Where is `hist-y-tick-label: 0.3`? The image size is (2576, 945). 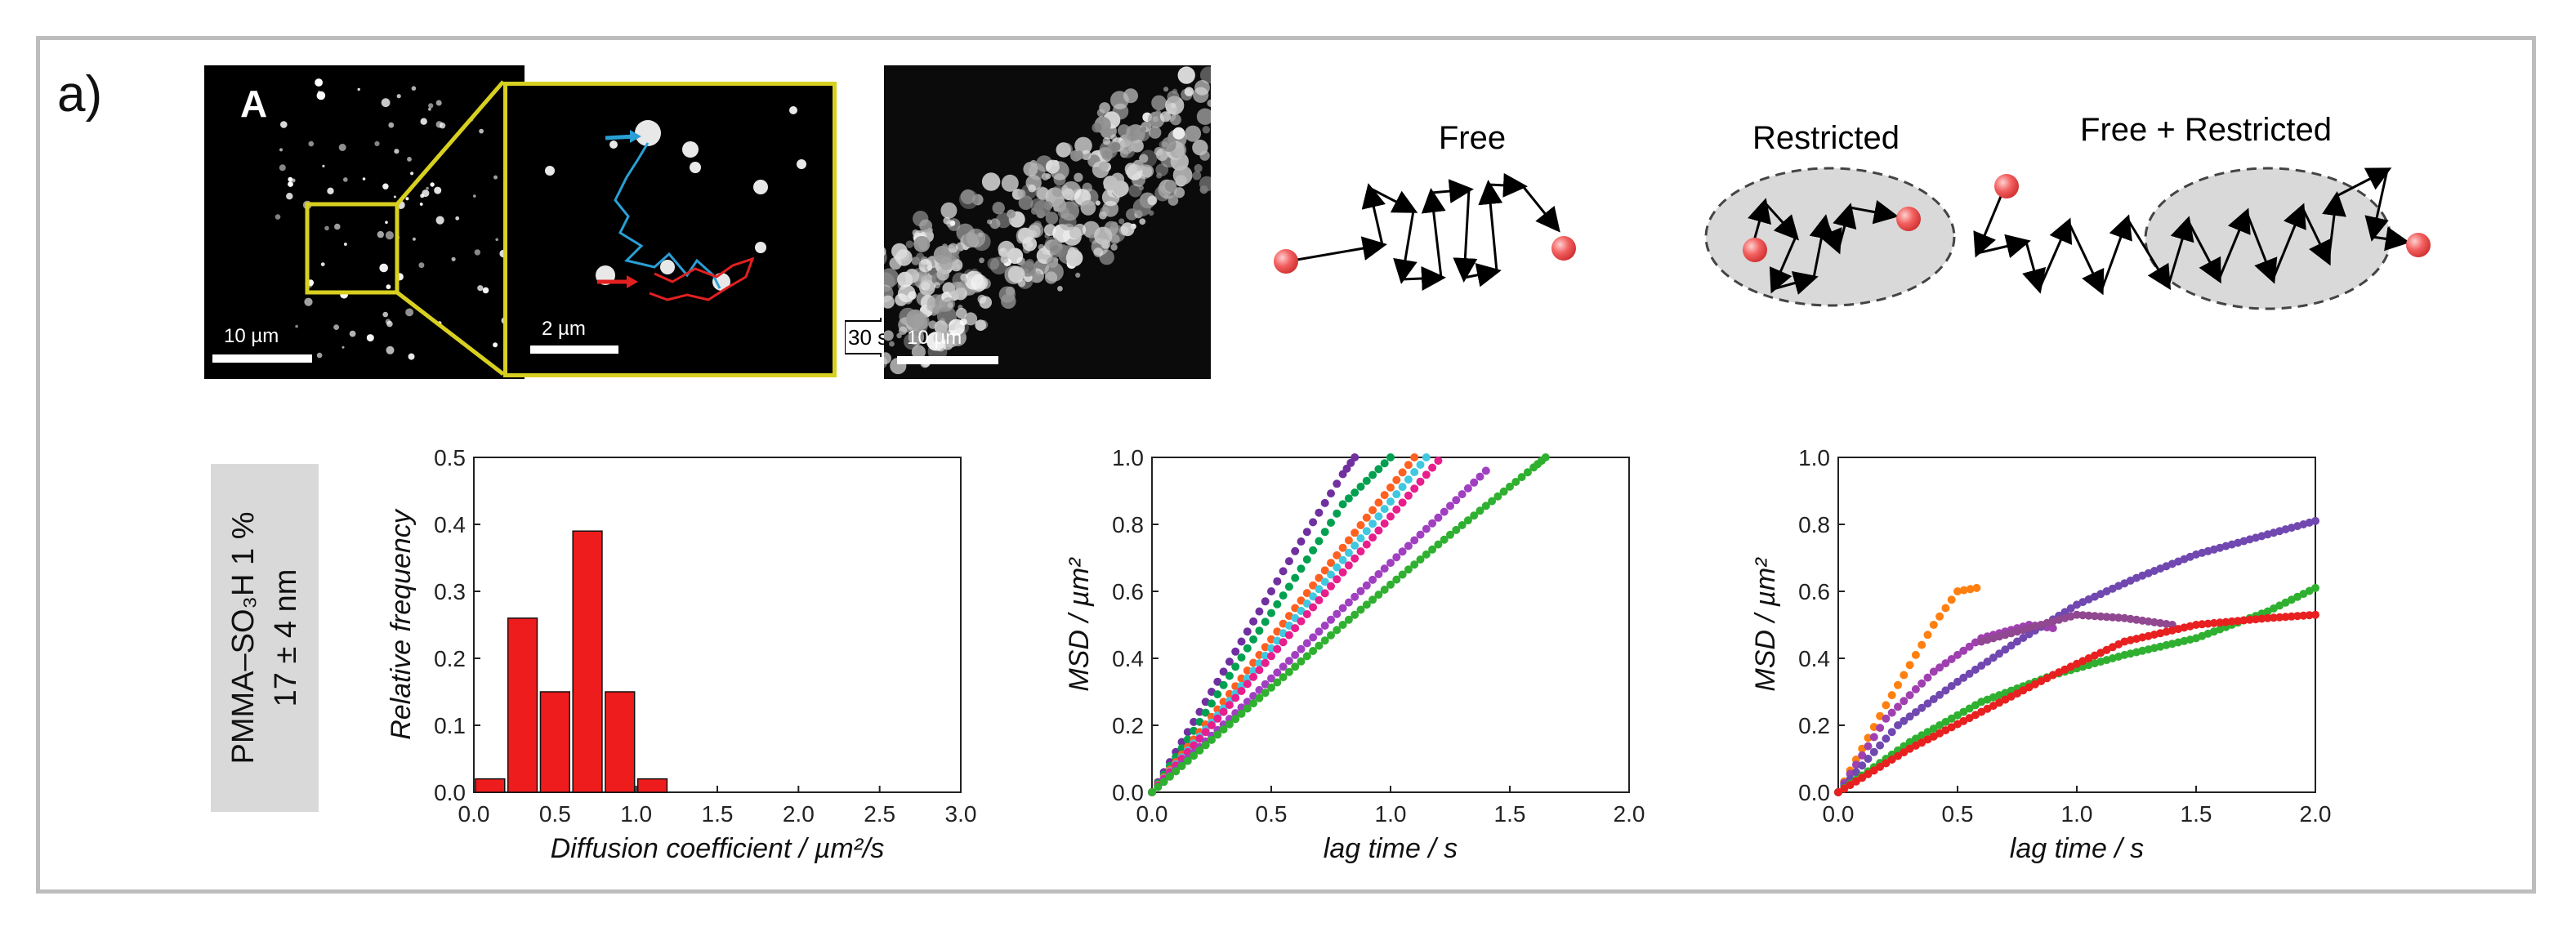 hist-y-tick-label: 0.3 is located at coordinates (450, 591).